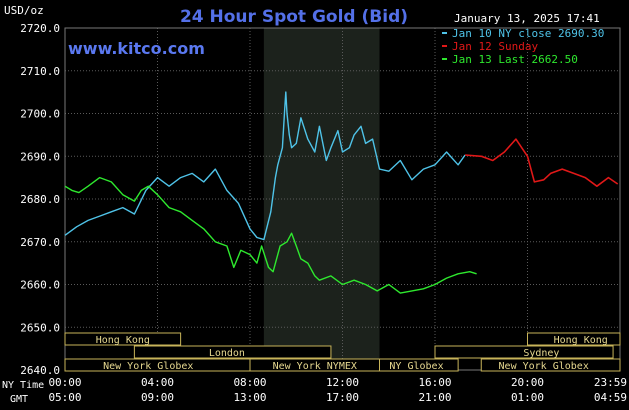 This screenshot has height=410, width=629. I want to click on x-axis-gmt-label: GMT, so click(19, 399).